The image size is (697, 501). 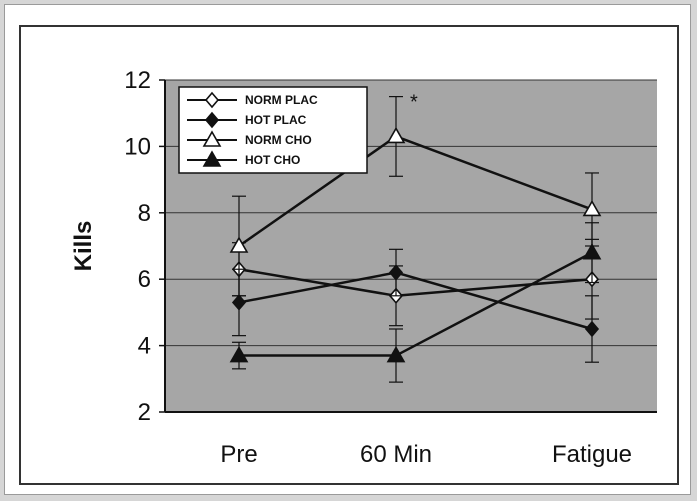 What do you see at coordinates (238, 454) in the screenshot?
I see `x-tick-label: Pre` at bounding box center [238, 454].